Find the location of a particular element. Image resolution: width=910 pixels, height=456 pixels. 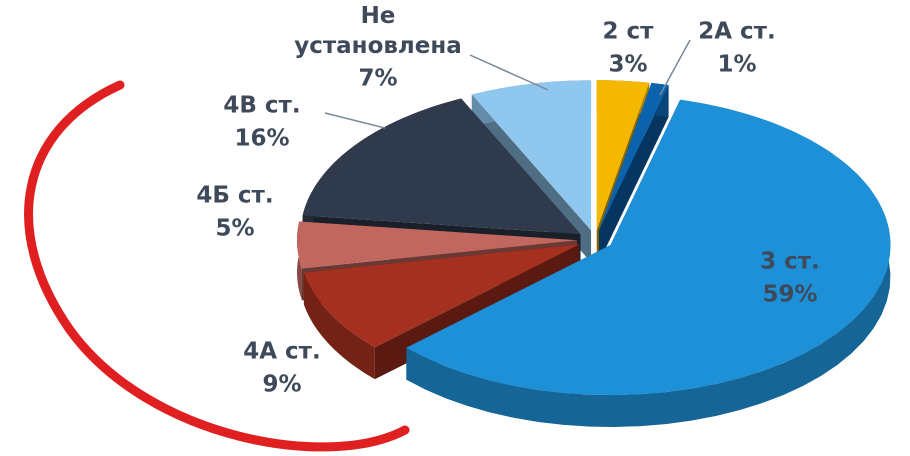

slice-value: 7% is located at coordinates (377, 79).